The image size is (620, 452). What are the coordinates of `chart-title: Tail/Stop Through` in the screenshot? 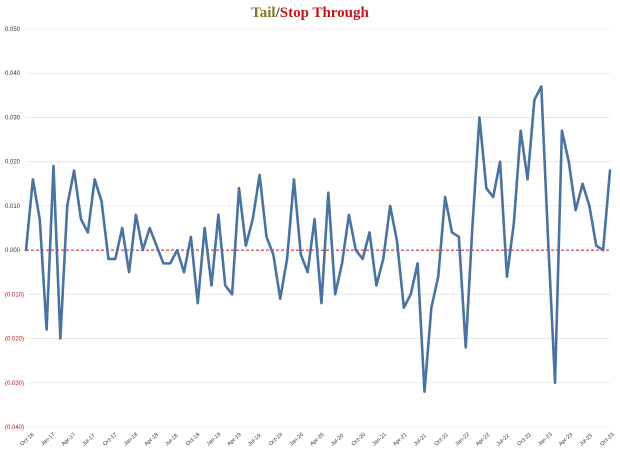 It's located at (310, 13).